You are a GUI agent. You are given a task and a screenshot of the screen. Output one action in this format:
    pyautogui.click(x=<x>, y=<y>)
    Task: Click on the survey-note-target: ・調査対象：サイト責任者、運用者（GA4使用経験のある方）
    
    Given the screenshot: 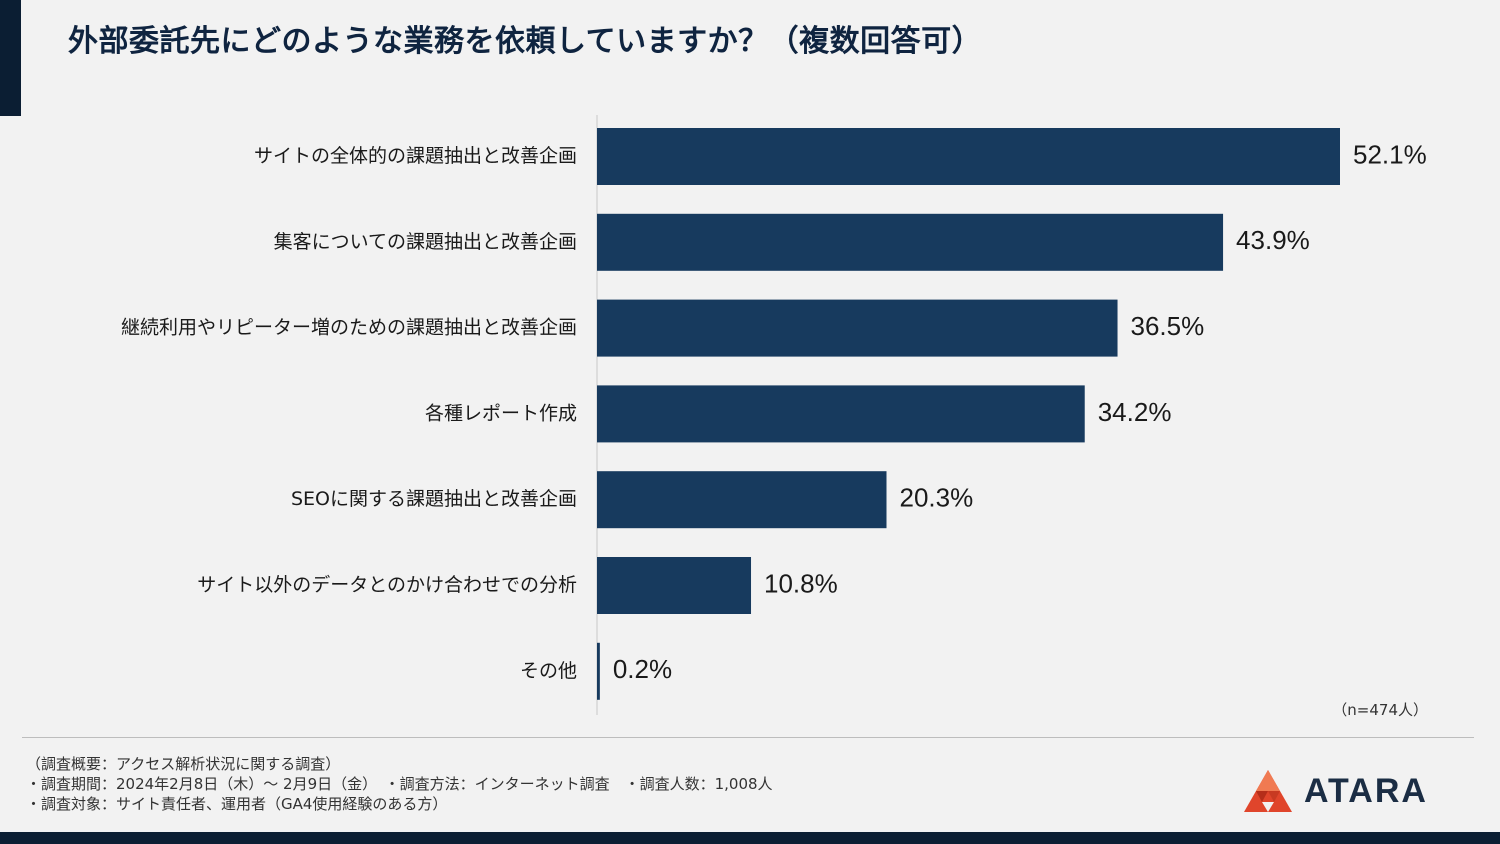 What is the action you would take?
    pyautogui.click(x=237, y=804)
    